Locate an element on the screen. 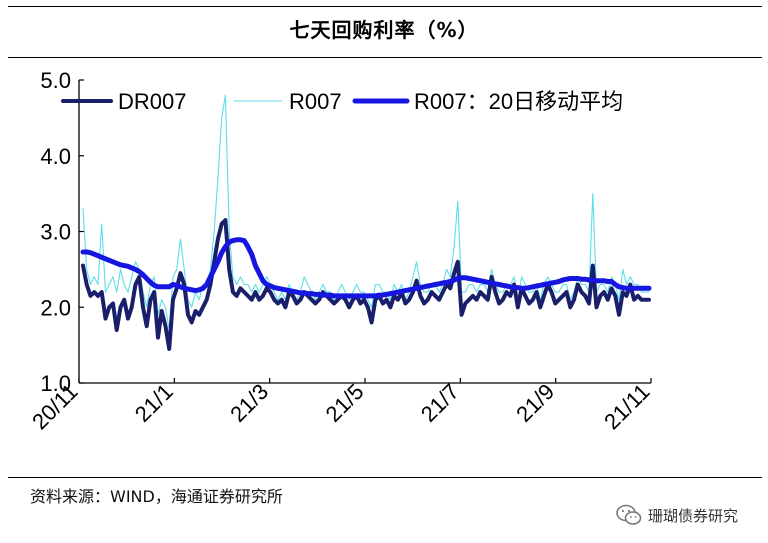 This screenshot has width=768, height=543. title-rule is located at coordinates (385, 57).